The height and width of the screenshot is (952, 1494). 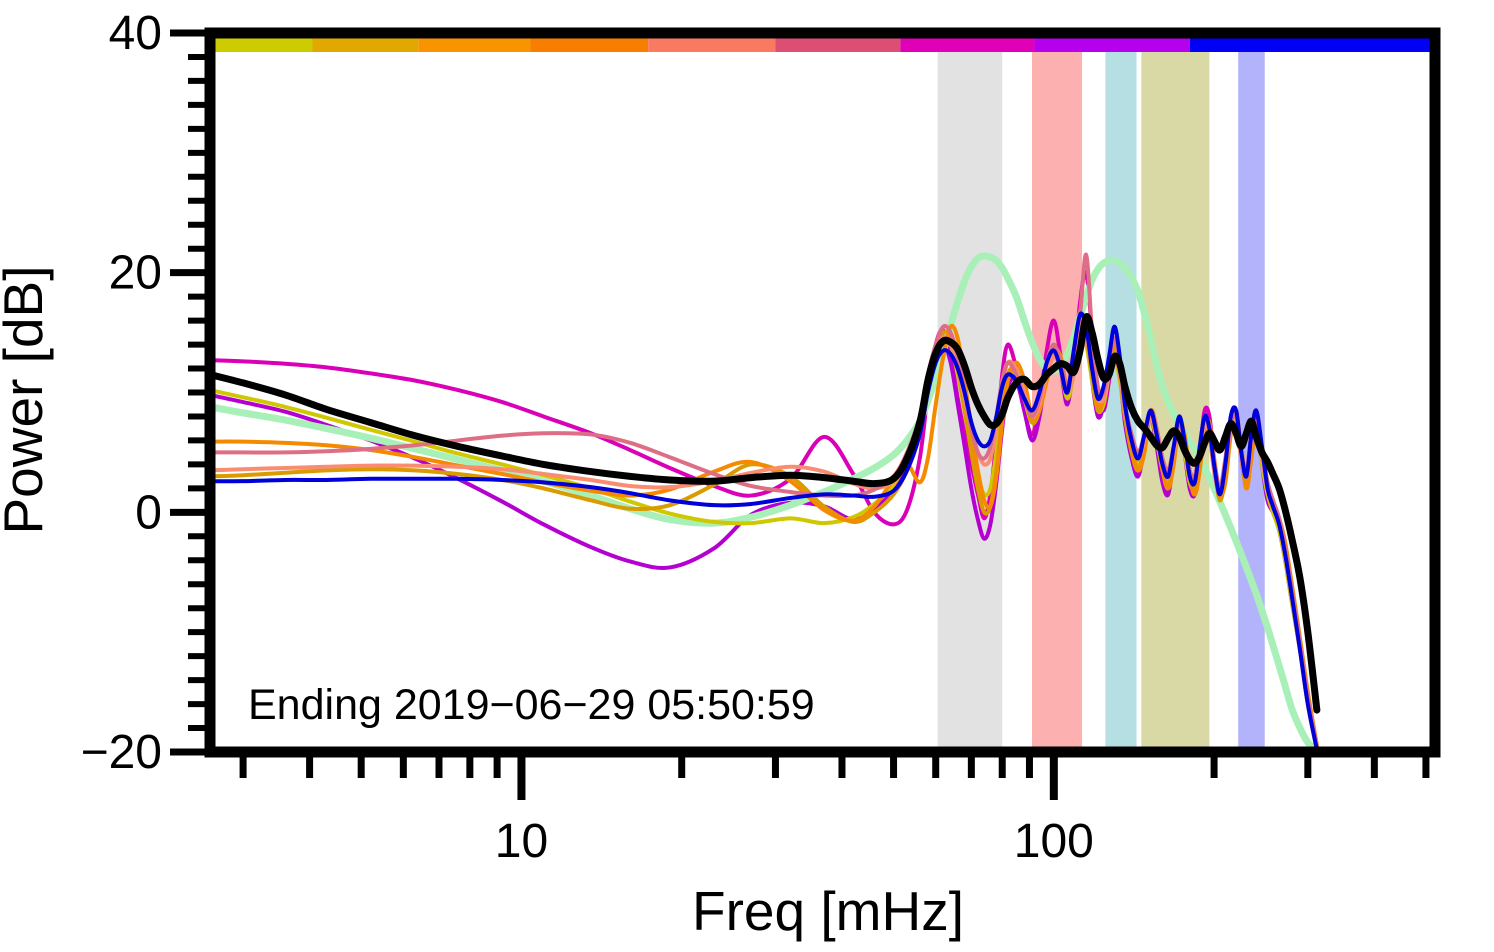 I want to click on colorbar-seg-magenta, so click(x=967, y=44).